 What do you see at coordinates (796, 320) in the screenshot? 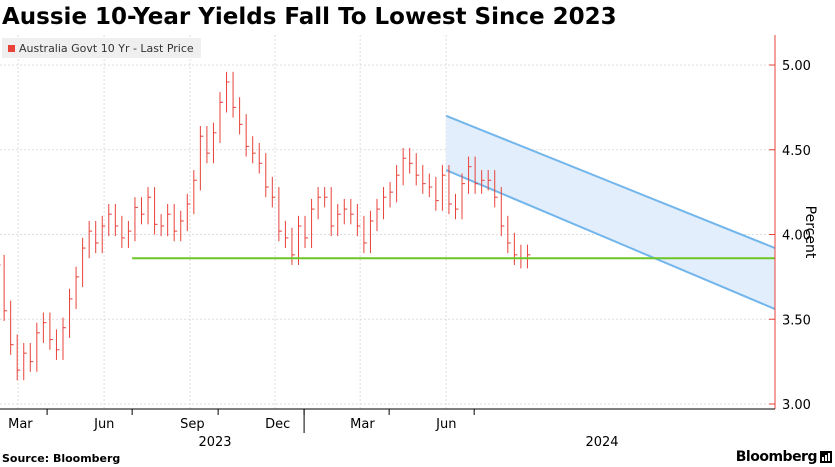
I see `y-tick-label: 3.50` at bounding box center [796, 320].